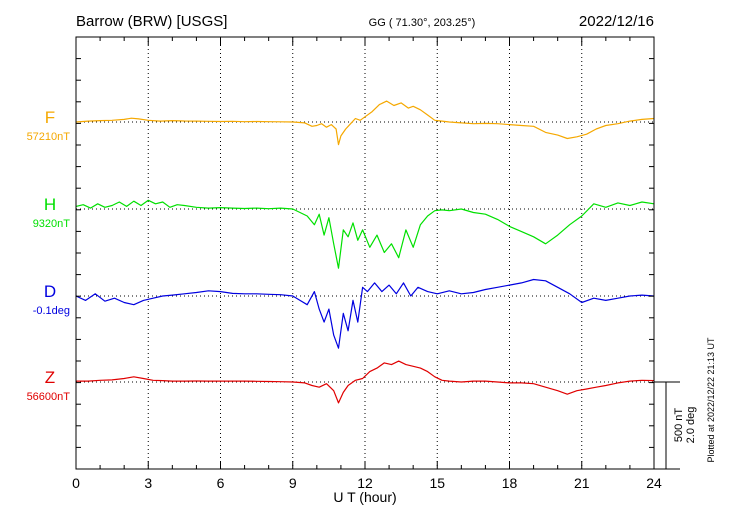 The width and height of the screenshot is (730, 520). I want to click on series-name-d: D, so click(50, 291).